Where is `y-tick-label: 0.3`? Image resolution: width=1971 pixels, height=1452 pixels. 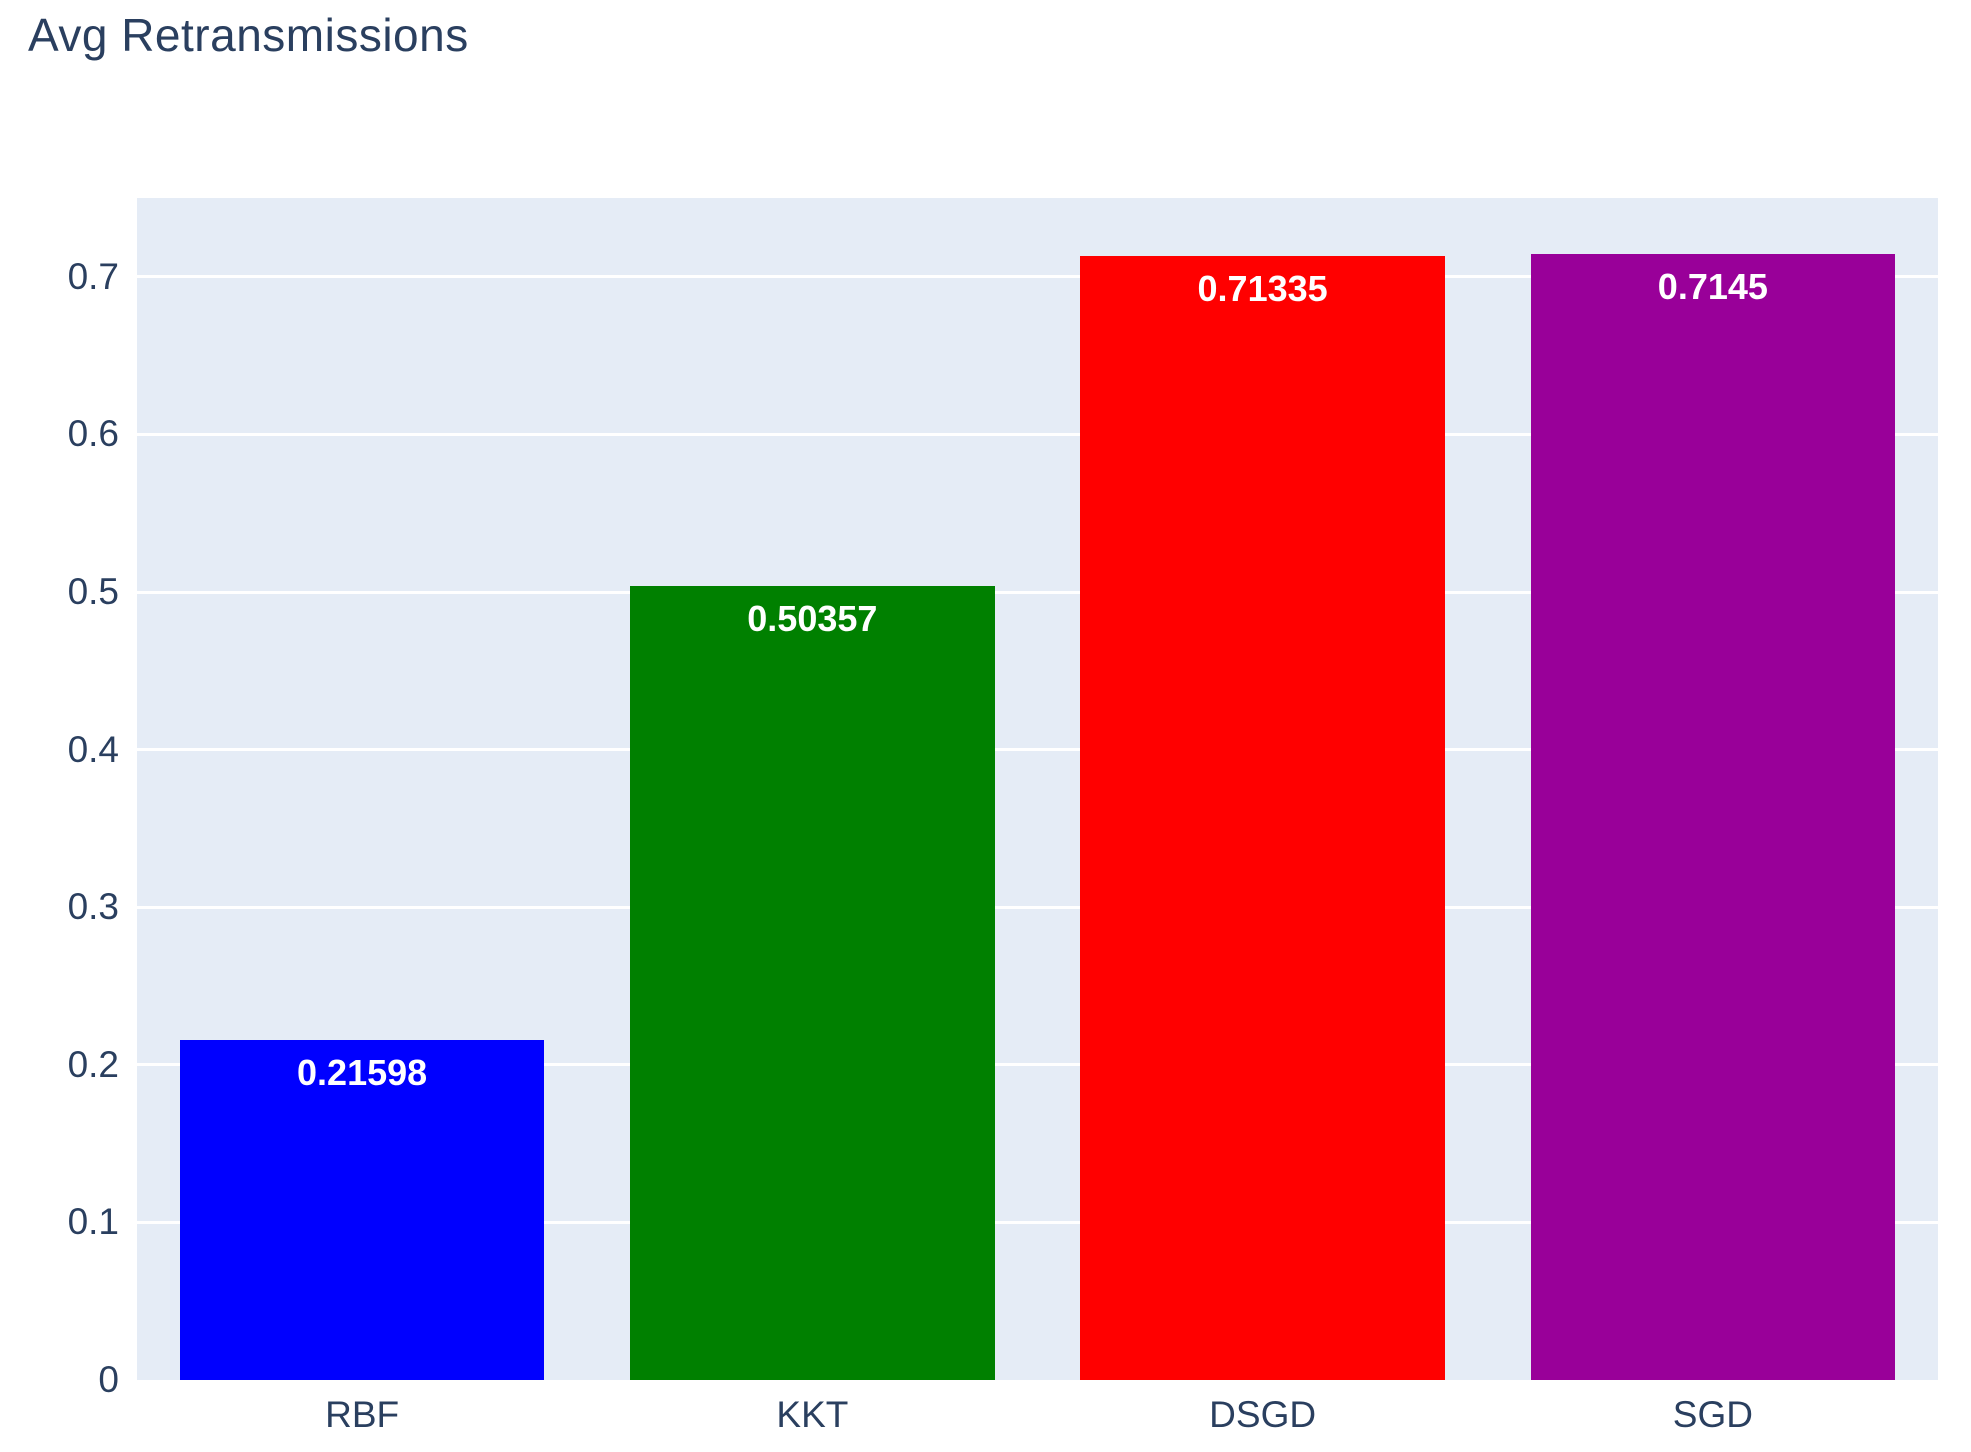
y-tick-label: 0.3 is located at coordinates (93, 907).